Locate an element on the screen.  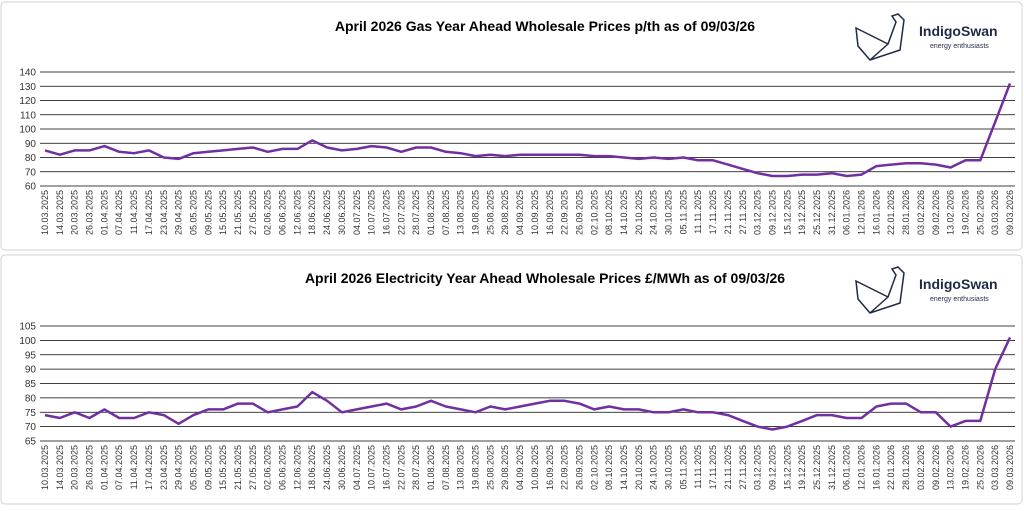
x-tick-label: 09.02.2026 is located at coordinates (936, 212).